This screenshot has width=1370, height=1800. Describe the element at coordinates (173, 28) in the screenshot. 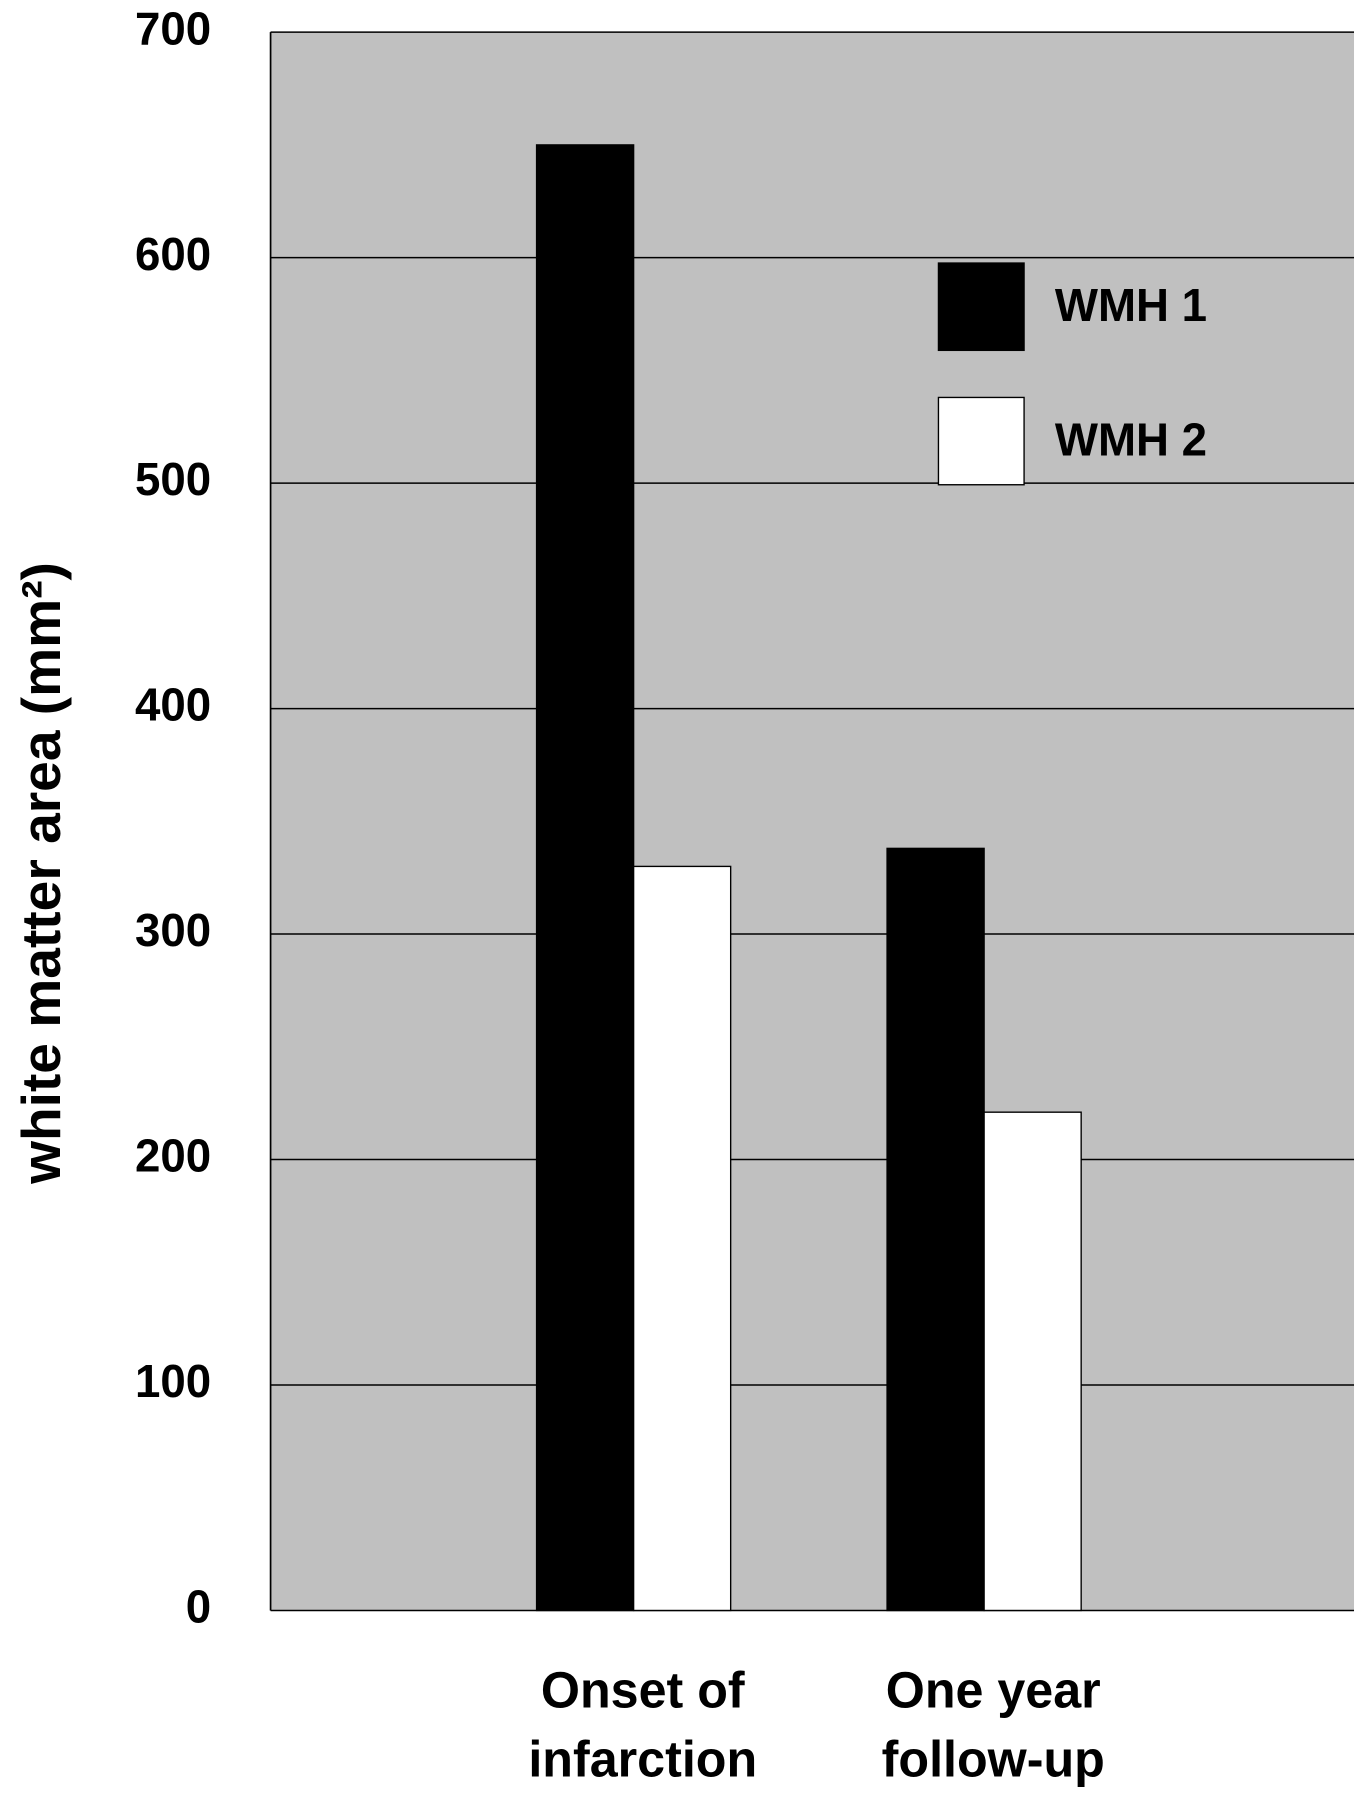

I see `y-tick-label: 700` at that location.